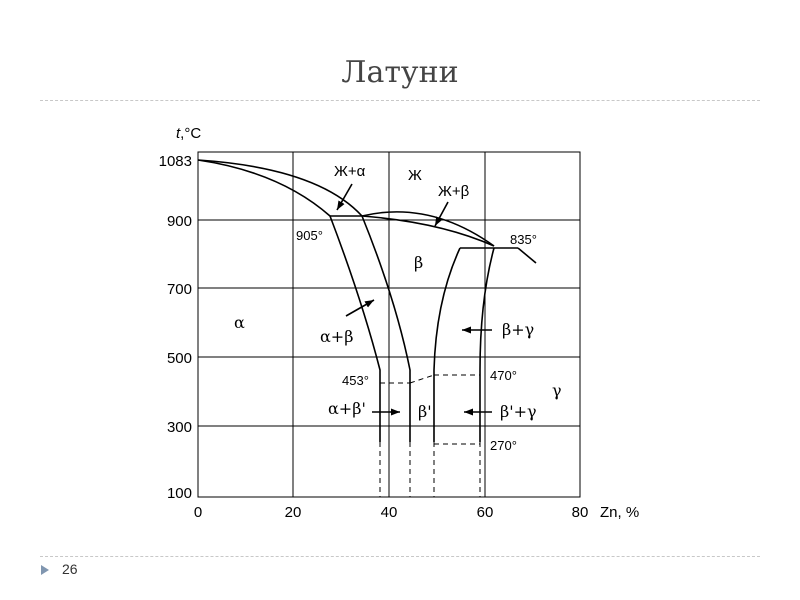 The width and height of the screenshot is (800, 600). I want to click on x-tick-20: 20, so click(293, 512).